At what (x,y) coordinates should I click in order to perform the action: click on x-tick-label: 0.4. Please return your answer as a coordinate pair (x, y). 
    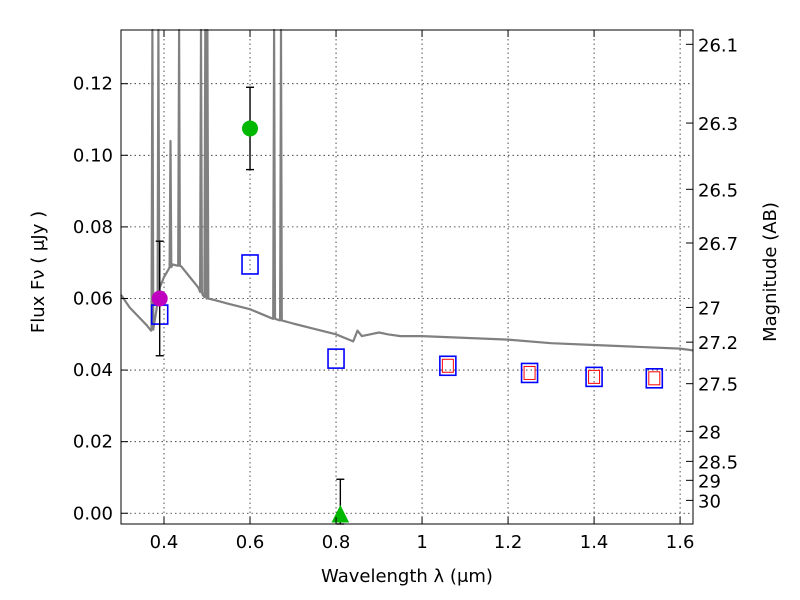
    Looking at the image, I should click on (164, 542).